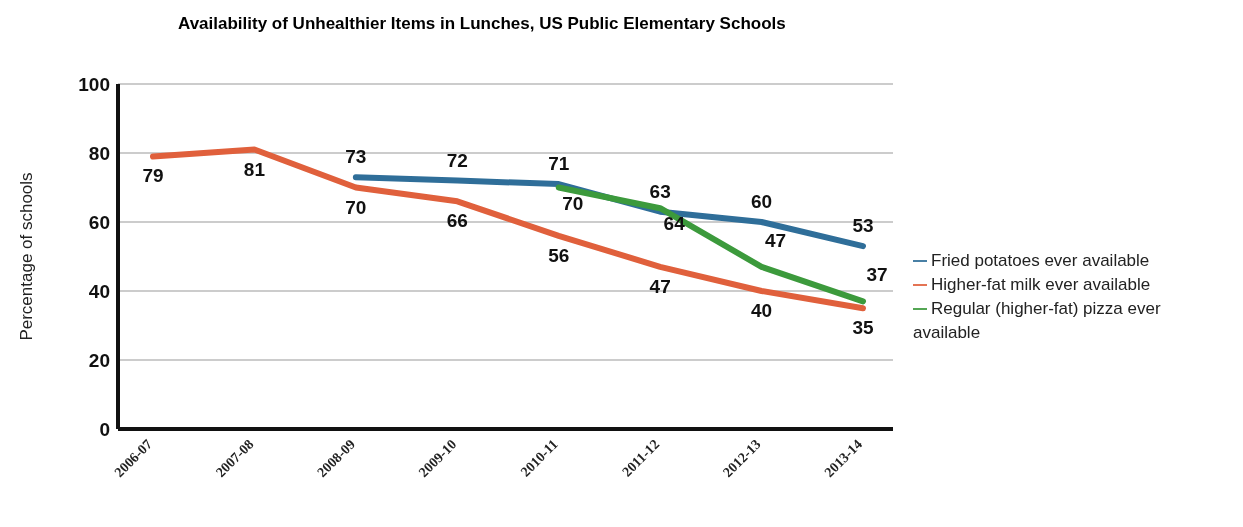 This screenshot has width=1243, height=527. I want to click on legend-label: Regular (higher-fat) pizza ever available, so click(1037, 320).